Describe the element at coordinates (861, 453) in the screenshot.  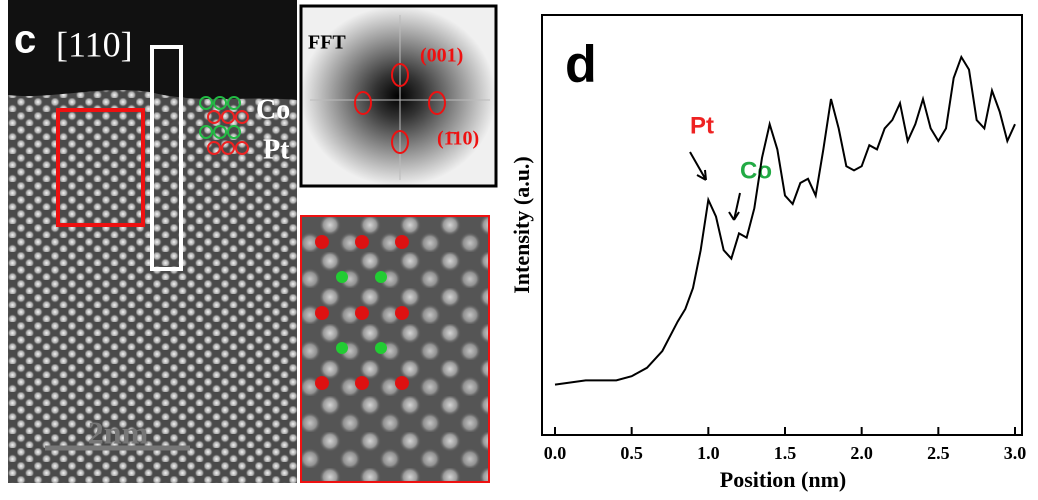
I see `x-tick-label: 2.0` at that location.